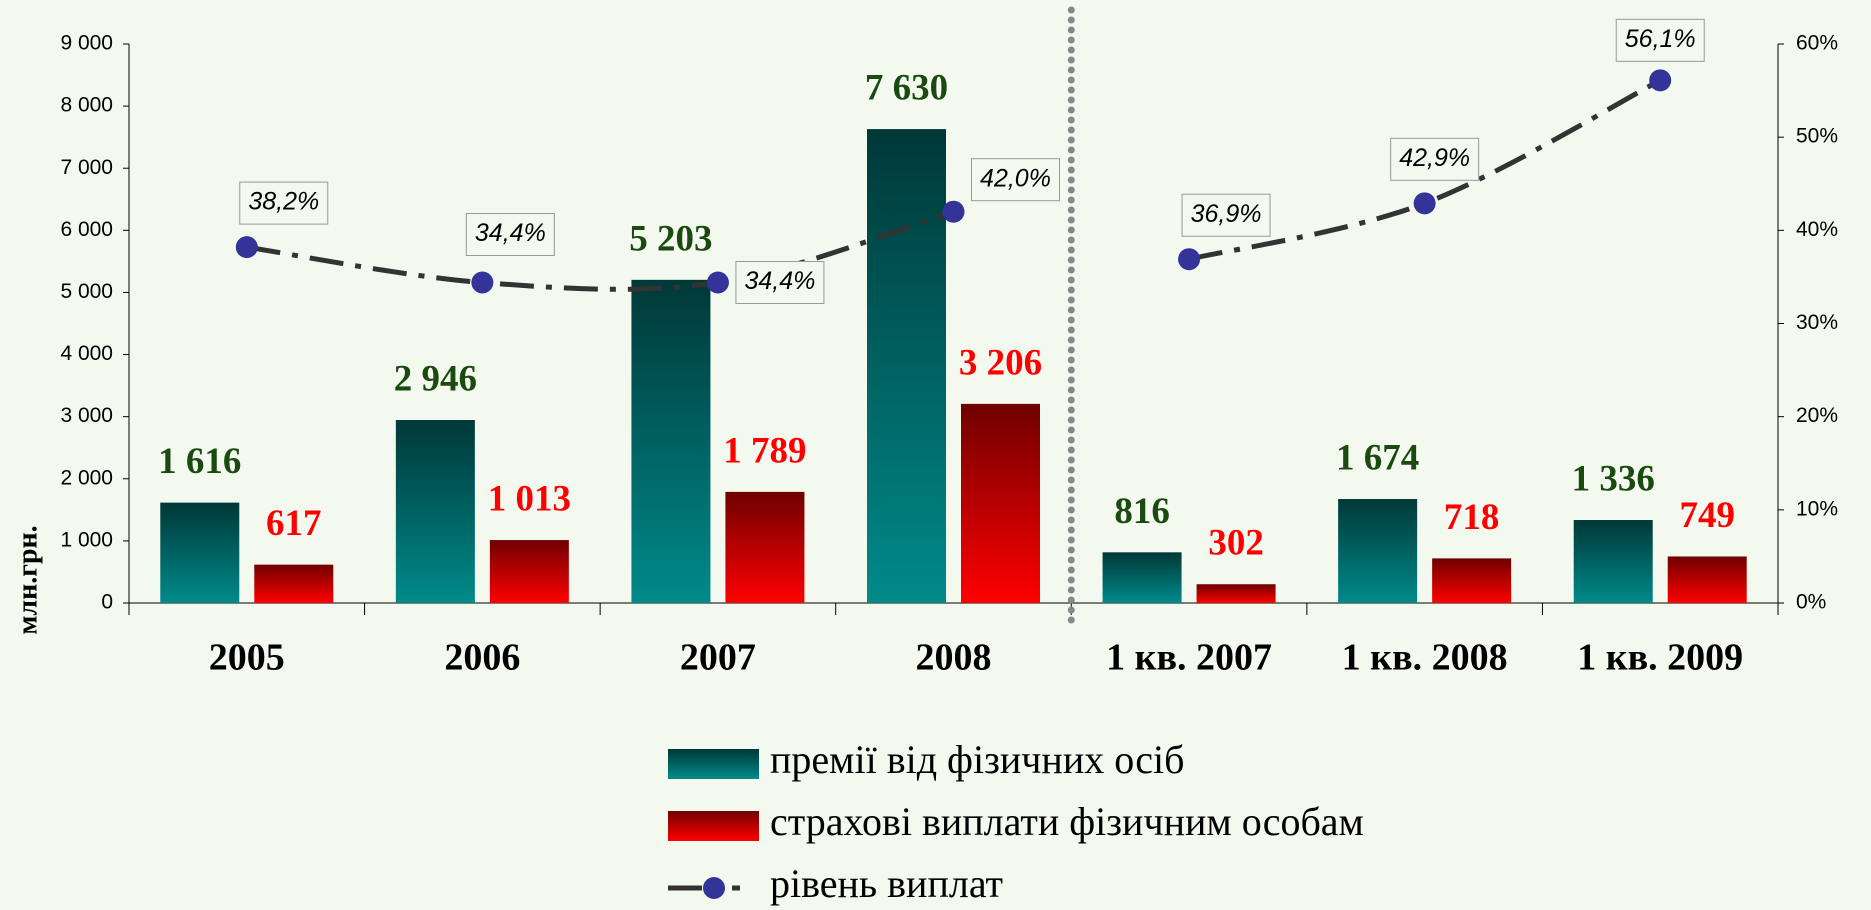 This screenshot has width=1871, height=910. What do you see at coordinates (1067, 821) in the screenshot?
I see `legend-label: страхові виплати фізичним особам` at bounding box center [1067, 821].